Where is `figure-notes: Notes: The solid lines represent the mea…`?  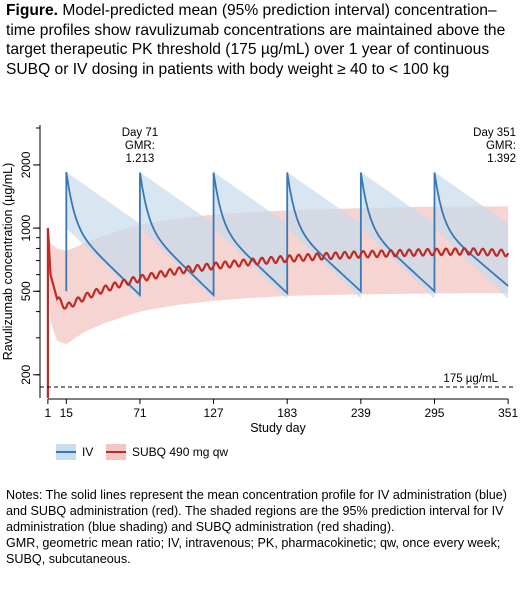
figure-notes: Notes: The solid lines represent the mea… is located at coordinates (261, 527).